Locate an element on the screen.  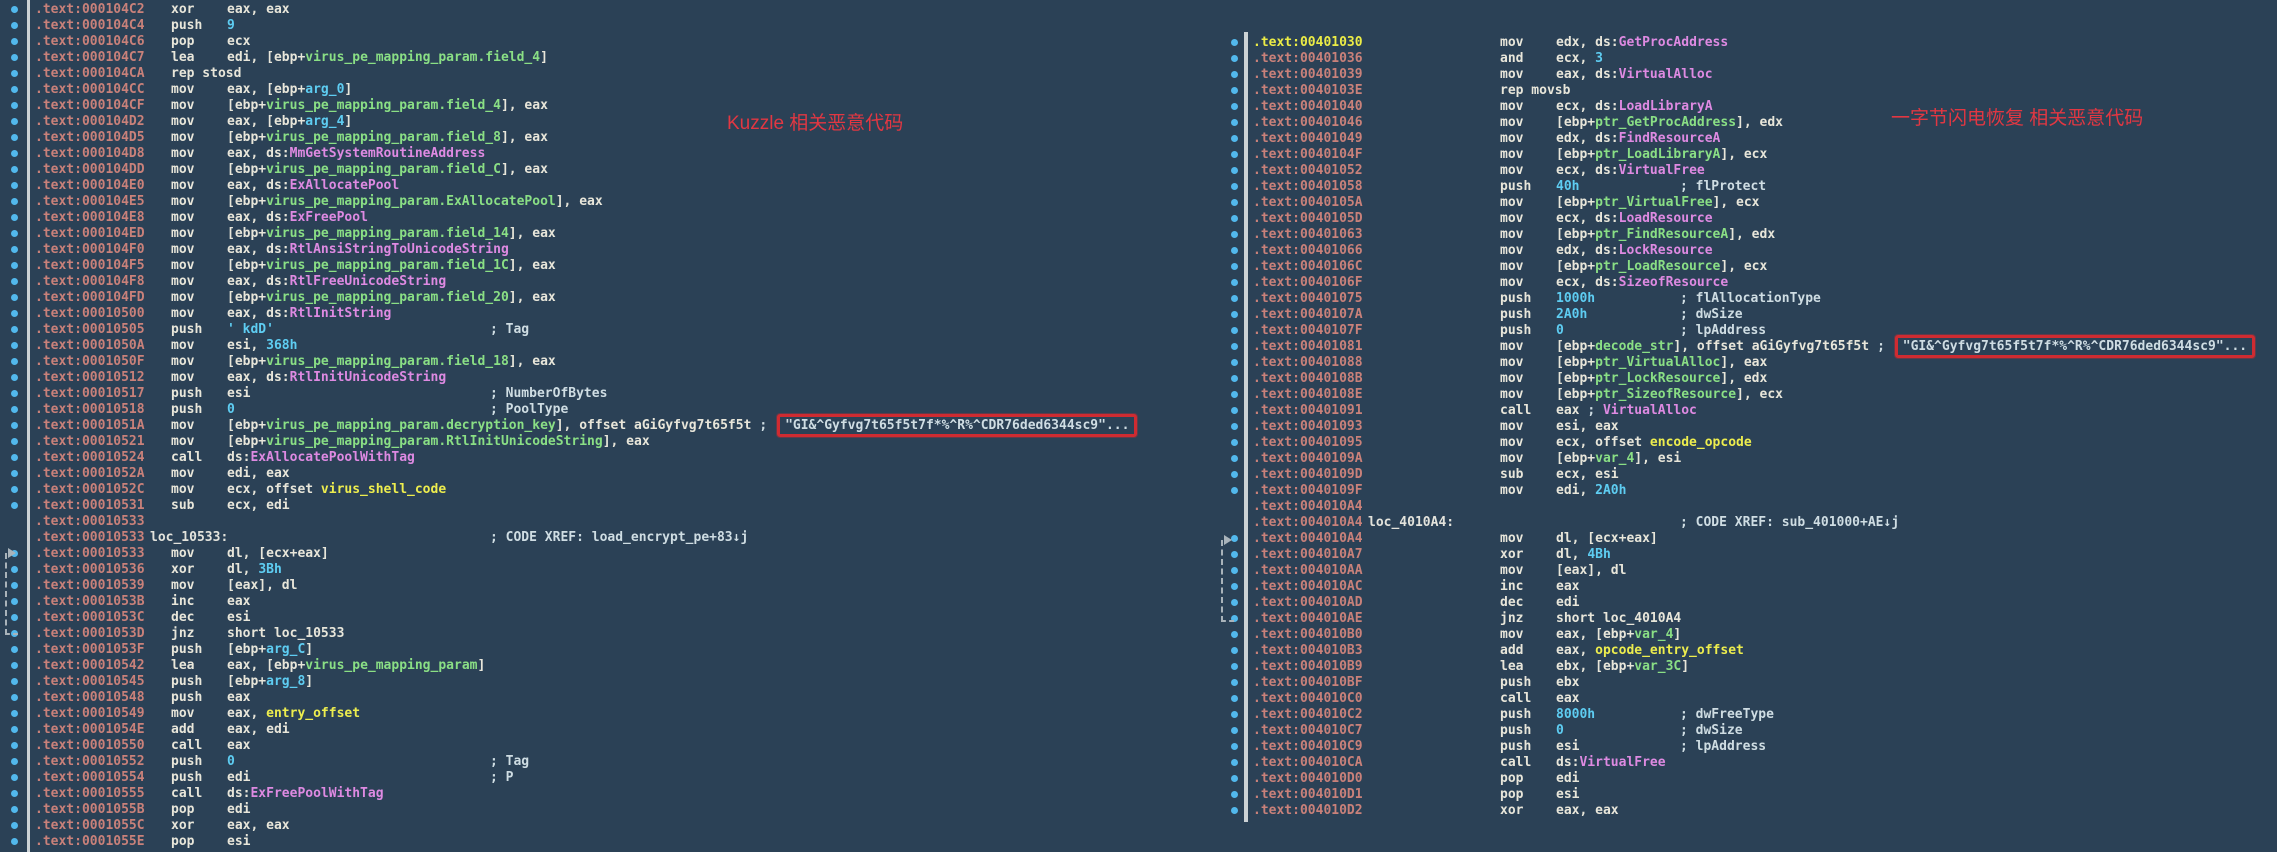
asm-row: .text:004010B0 mov eax, [ebp+var_4] is located at coordinates (1746, 635).